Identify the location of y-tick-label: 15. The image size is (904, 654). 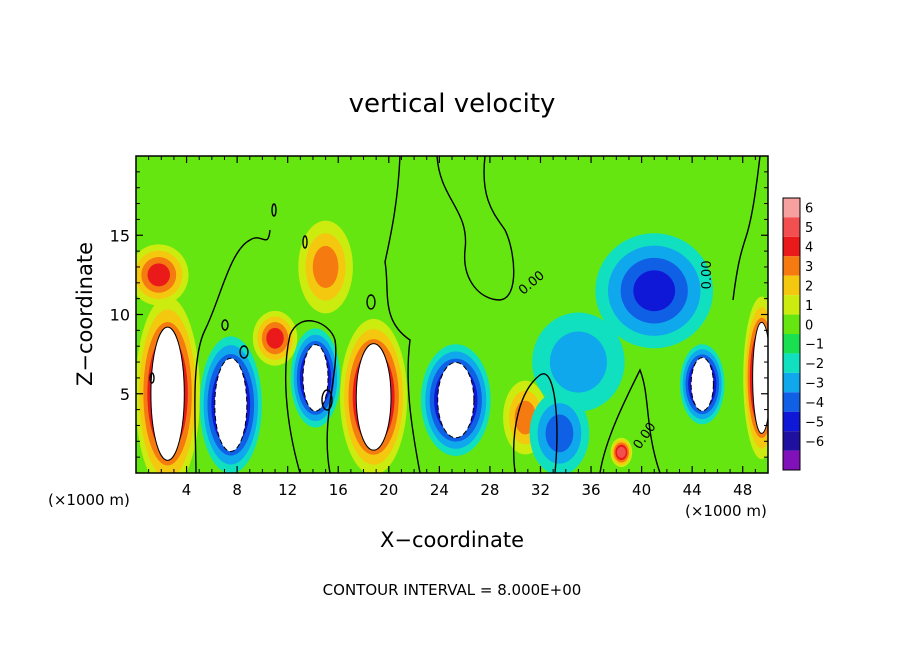
(120, 235).